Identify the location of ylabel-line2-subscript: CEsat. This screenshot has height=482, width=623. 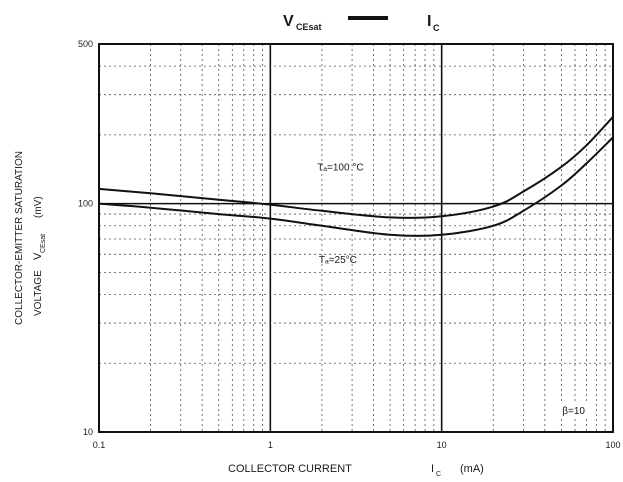
(43, 243).